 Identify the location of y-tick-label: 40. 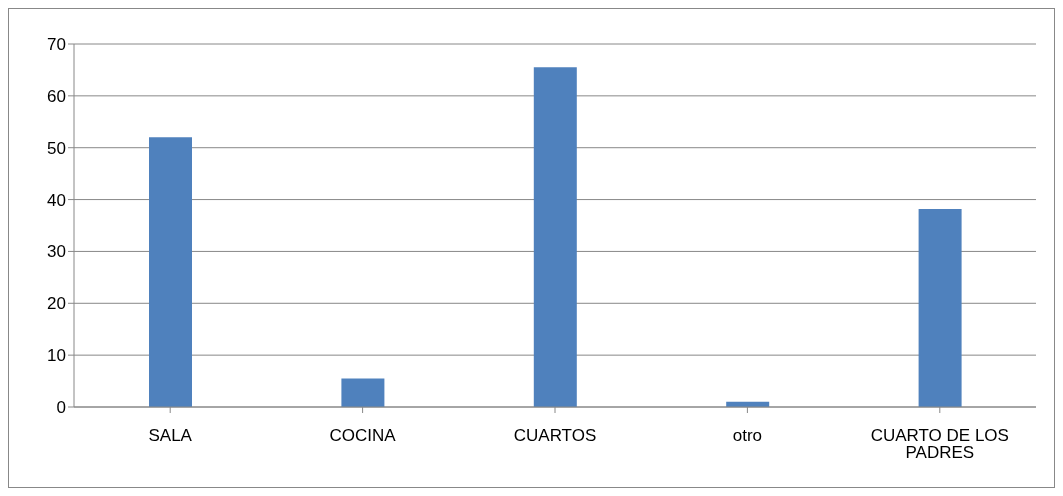
(56, 200).